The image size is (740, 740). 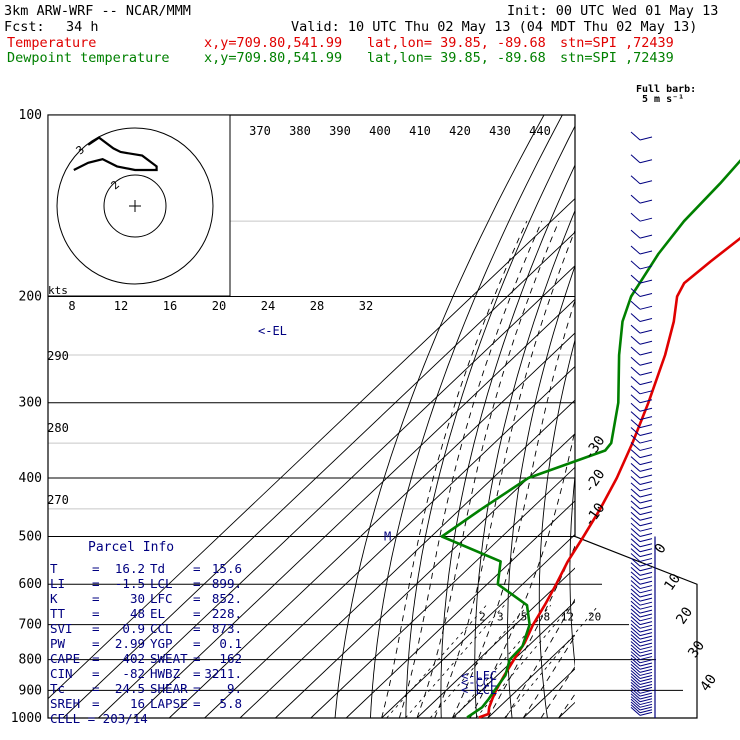 I want to click on lfc-marker: <-LFC, so click(x=479, y=676).